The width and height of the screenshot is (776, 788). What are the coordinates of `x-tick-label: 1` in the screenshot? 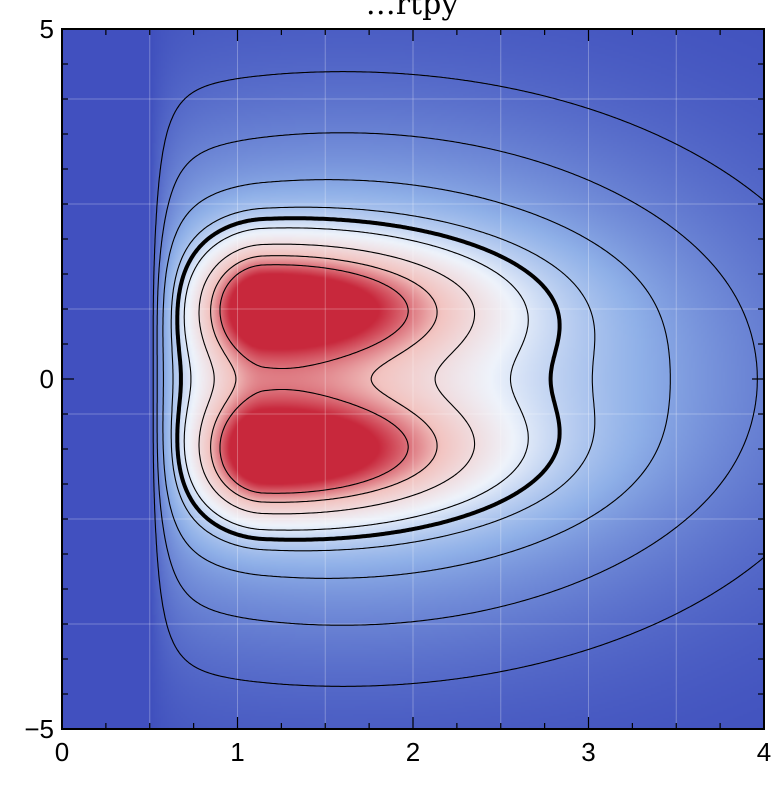 It's located at (237, 752).